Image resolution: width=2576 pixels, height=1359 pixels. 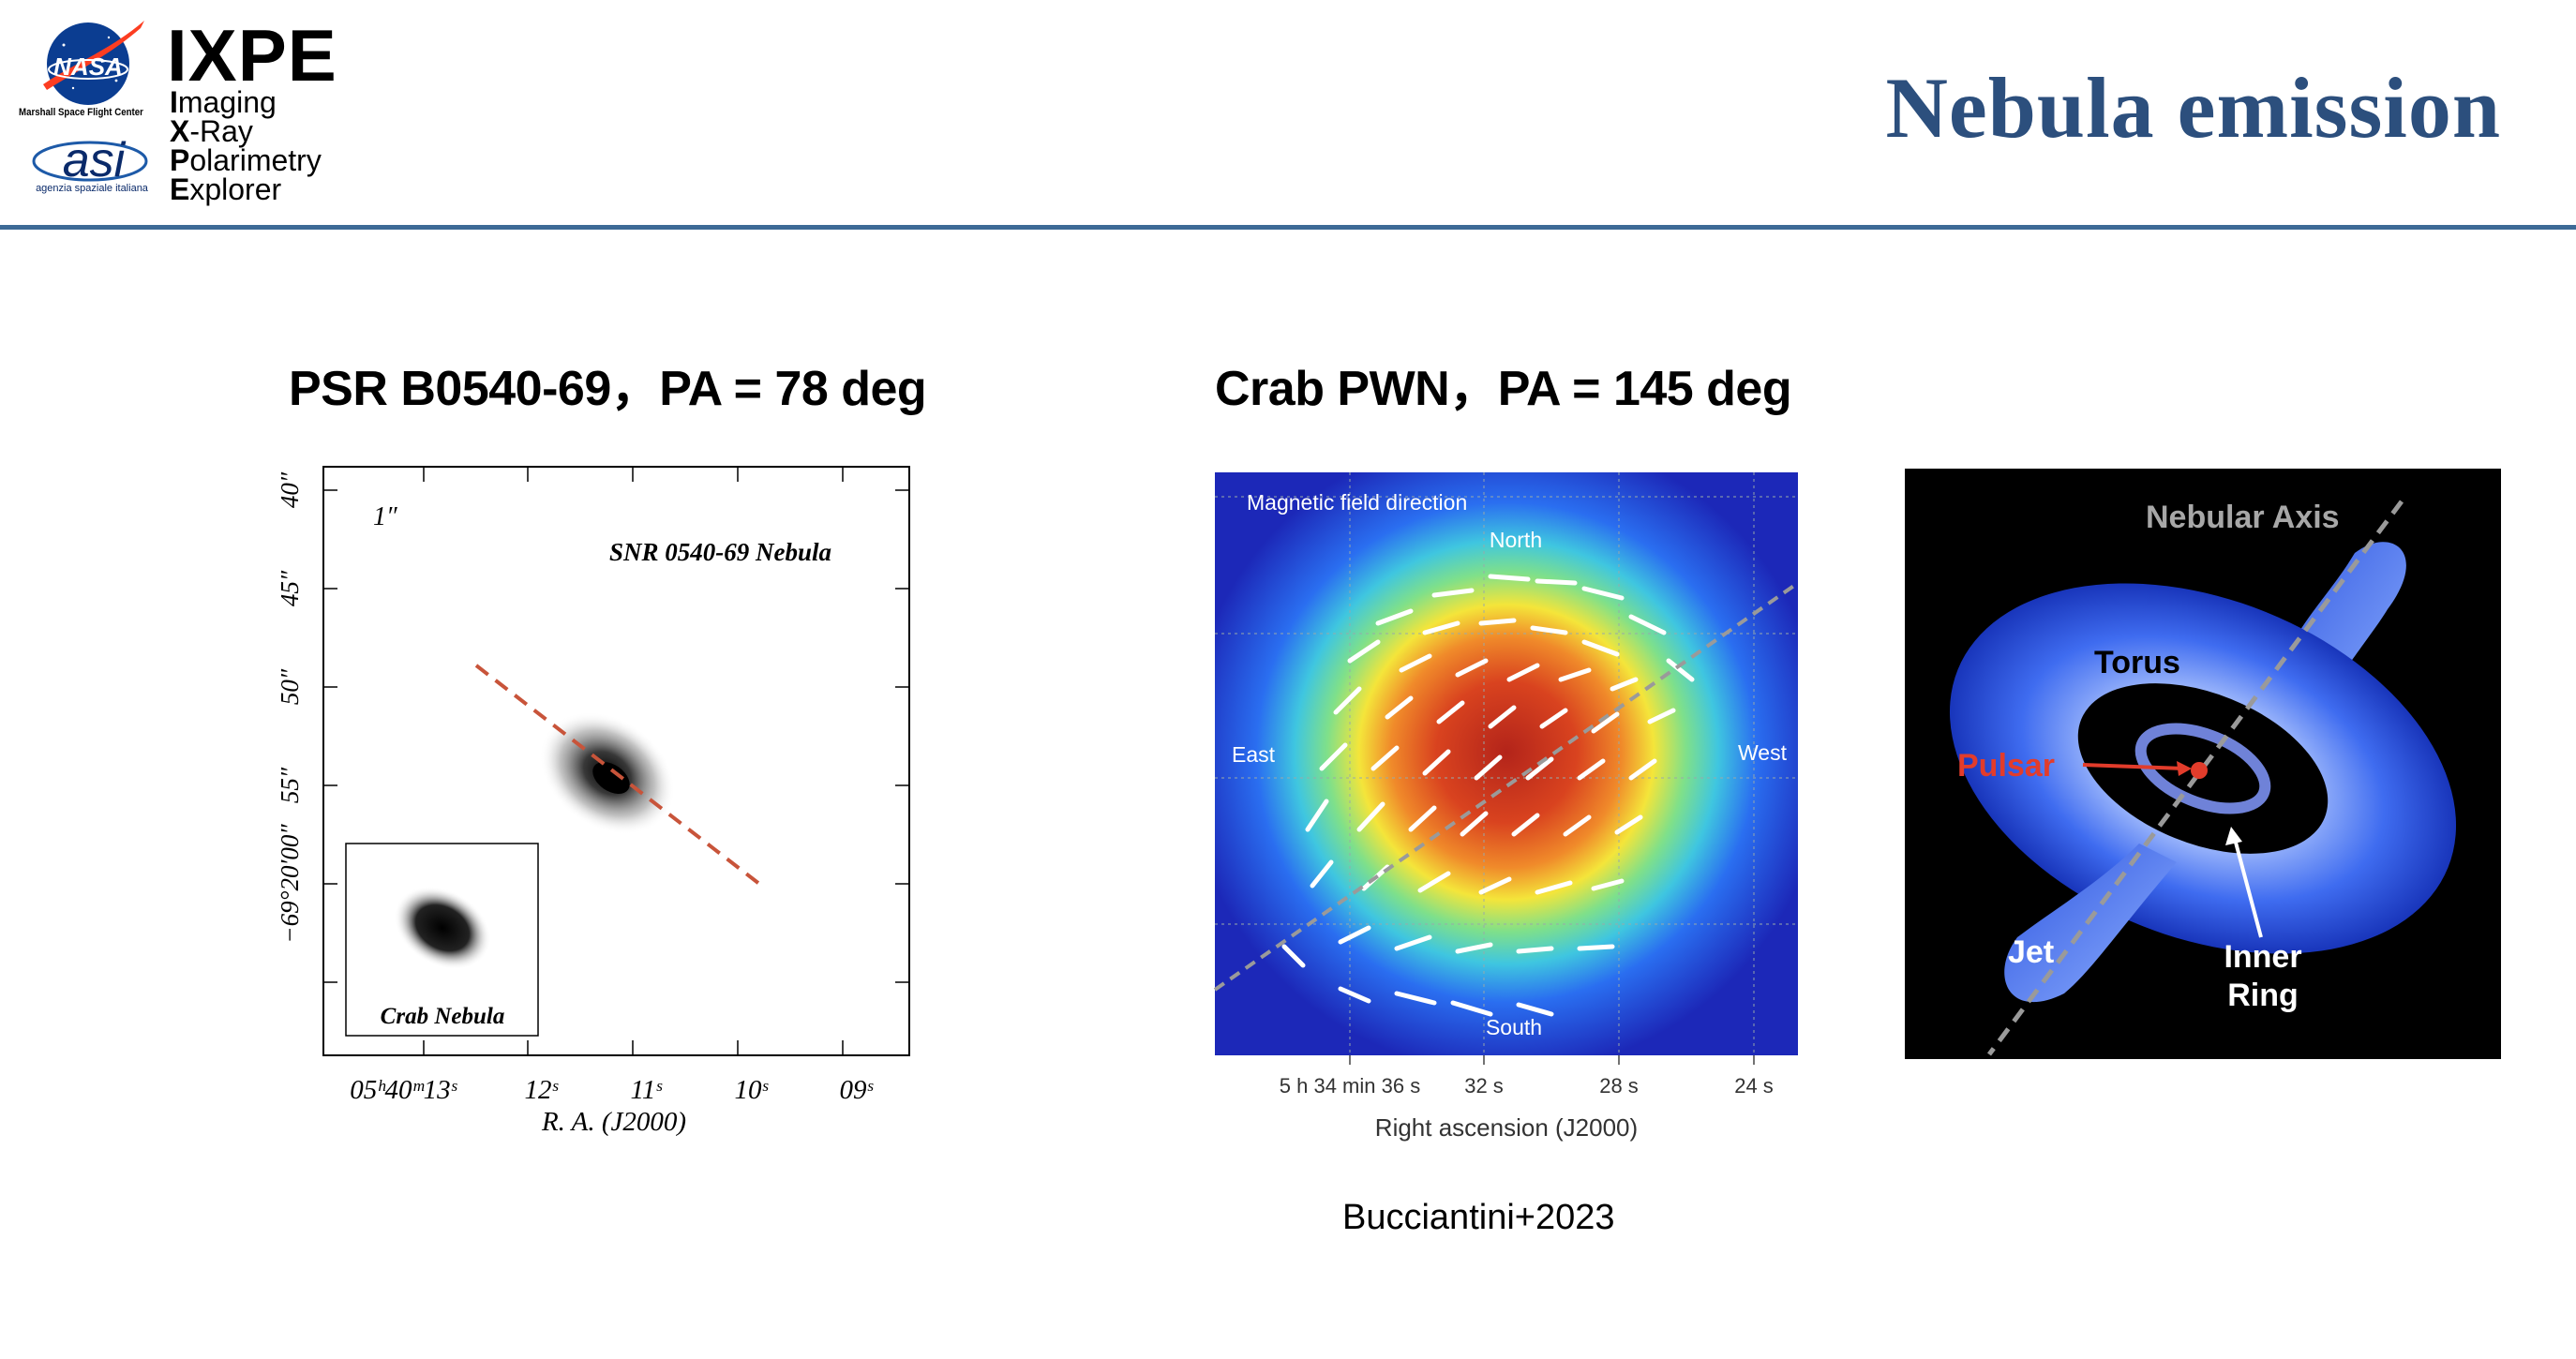 I want to click on y-tick-label: −69°20′00″, so click(x=290, y=884).